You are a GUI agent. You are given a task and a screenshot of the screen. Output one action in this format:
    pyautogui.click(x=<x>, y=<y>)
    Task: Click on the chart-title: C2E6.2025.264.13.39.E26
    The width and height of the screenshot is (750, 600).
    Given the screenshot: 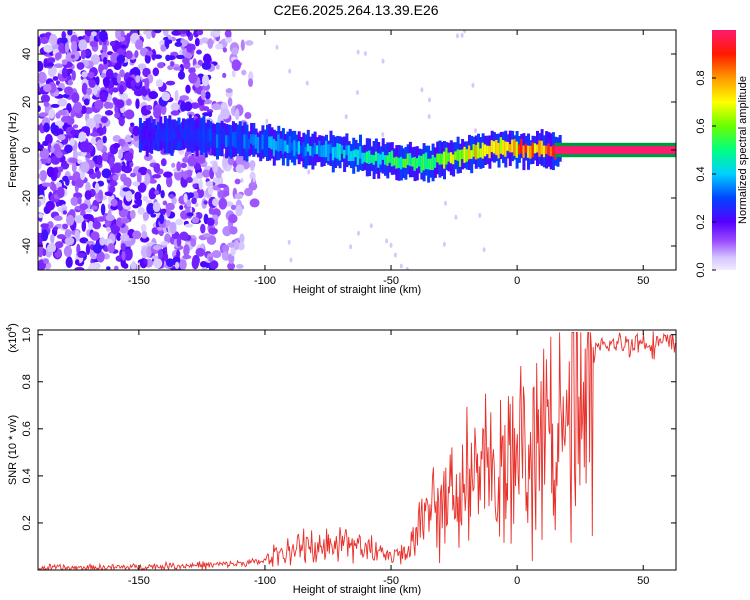 What is the action you would take?
    pyautogui.click(x=355, y=10)
    